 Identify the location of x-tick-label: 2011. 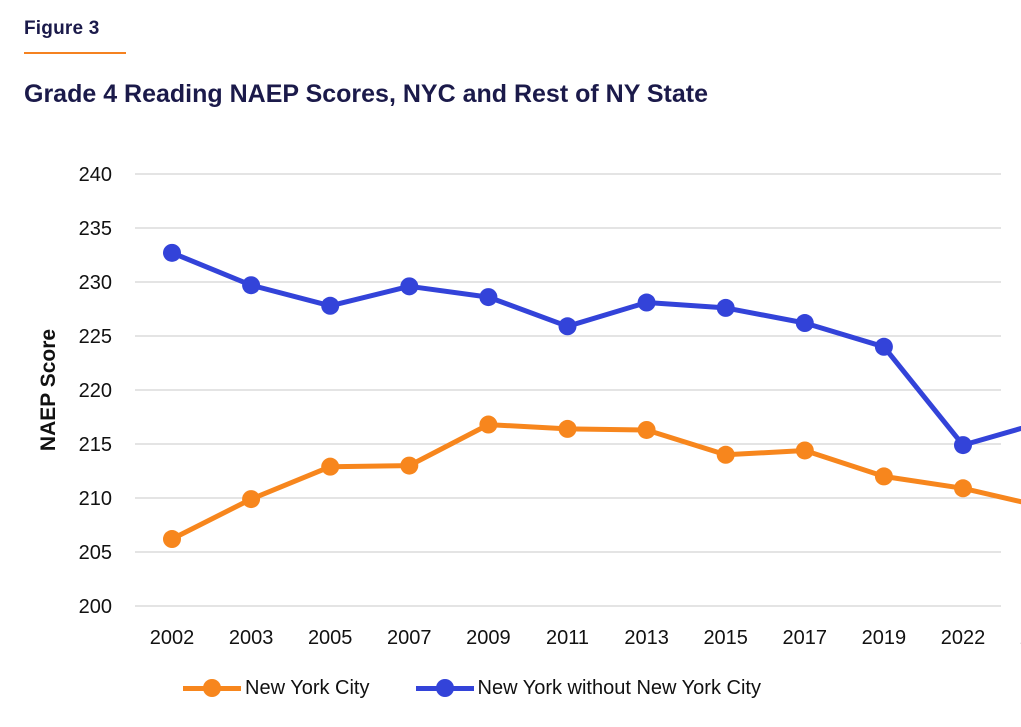
(567, 638).